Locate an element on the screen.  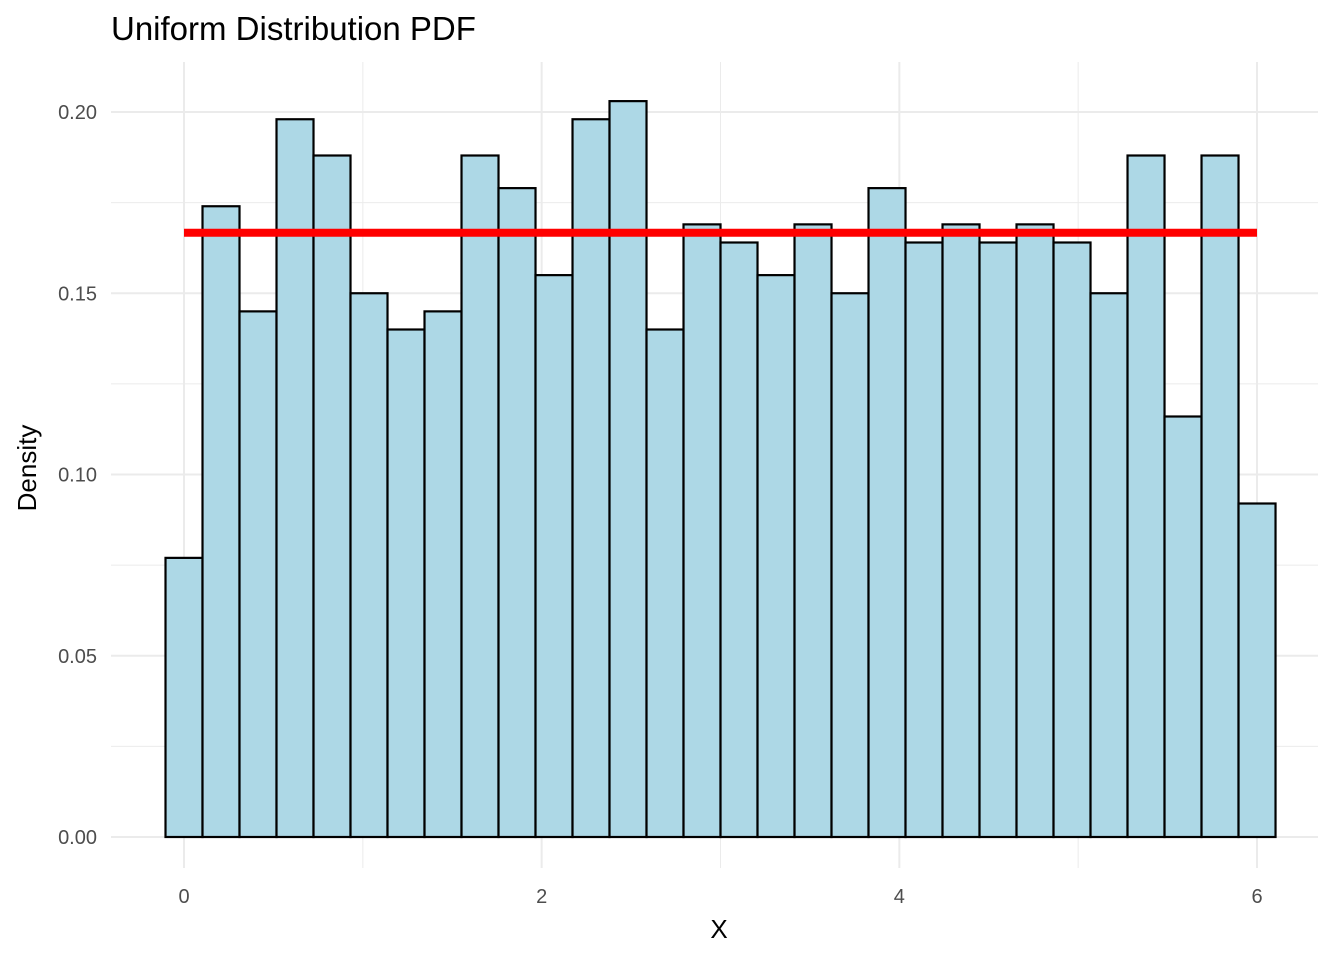
x-tick-label: 2 is located at coordinates (541, 897).